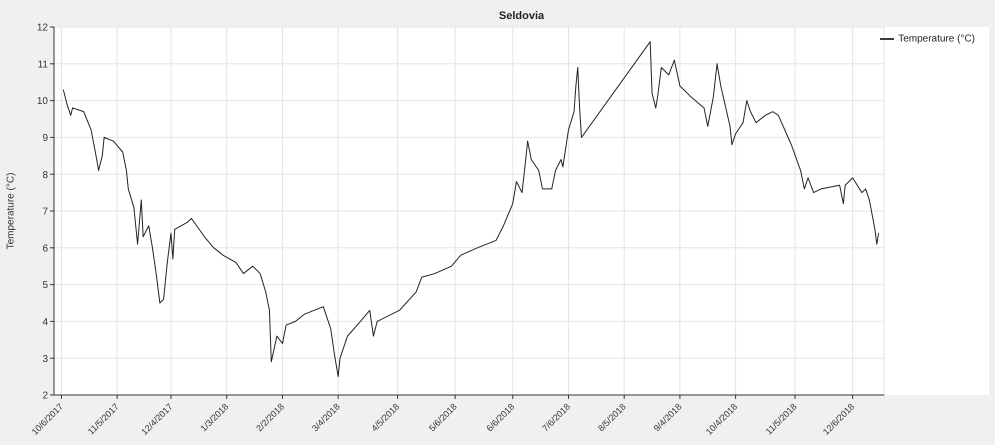  What do you see at coordinates (43, 64) in the screenshot?
I see `y-tick-label: 11` at bounding box center [43, 64].